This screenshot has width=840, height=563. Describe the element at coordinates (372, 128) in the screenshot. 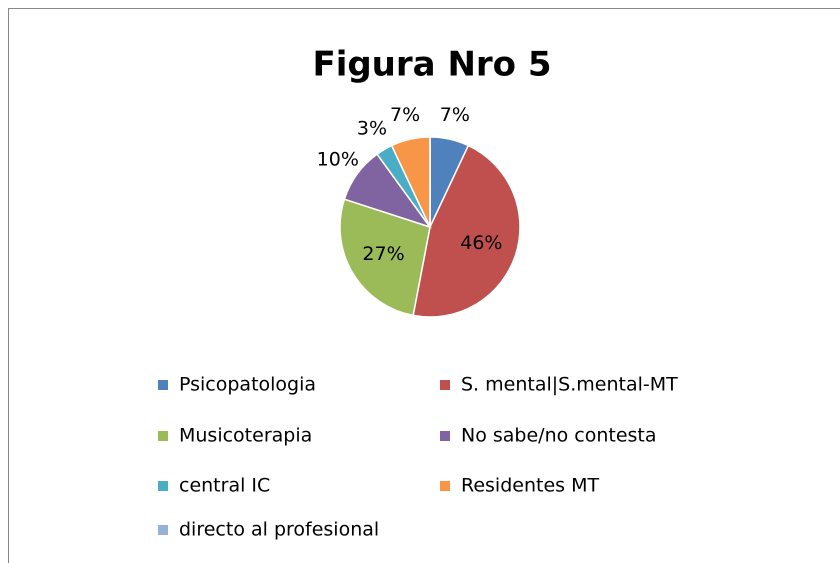

I see `data-label: 3%` at that location.